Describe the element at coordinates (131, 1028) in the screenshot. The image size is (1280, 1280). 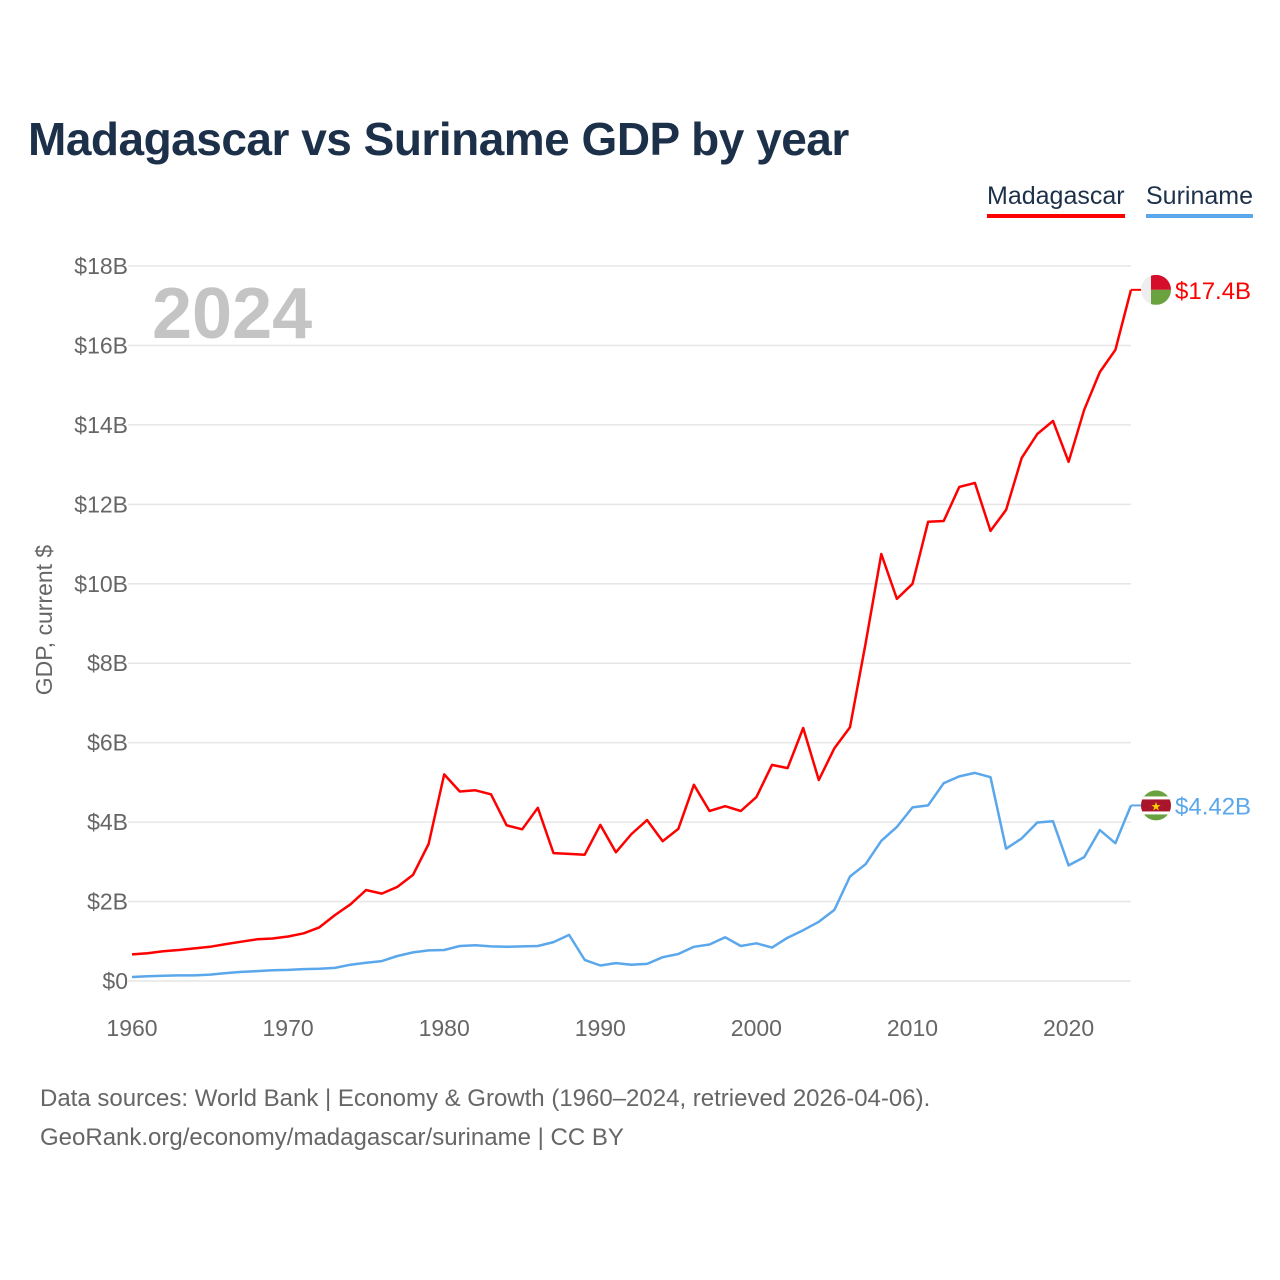
I see `x-tick-label: 1960` at that location.